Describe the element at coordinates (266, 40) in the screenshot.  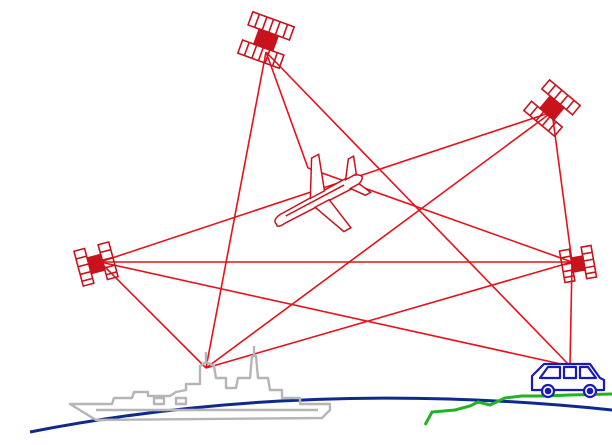
I see `satellite-top-icon` at that location.